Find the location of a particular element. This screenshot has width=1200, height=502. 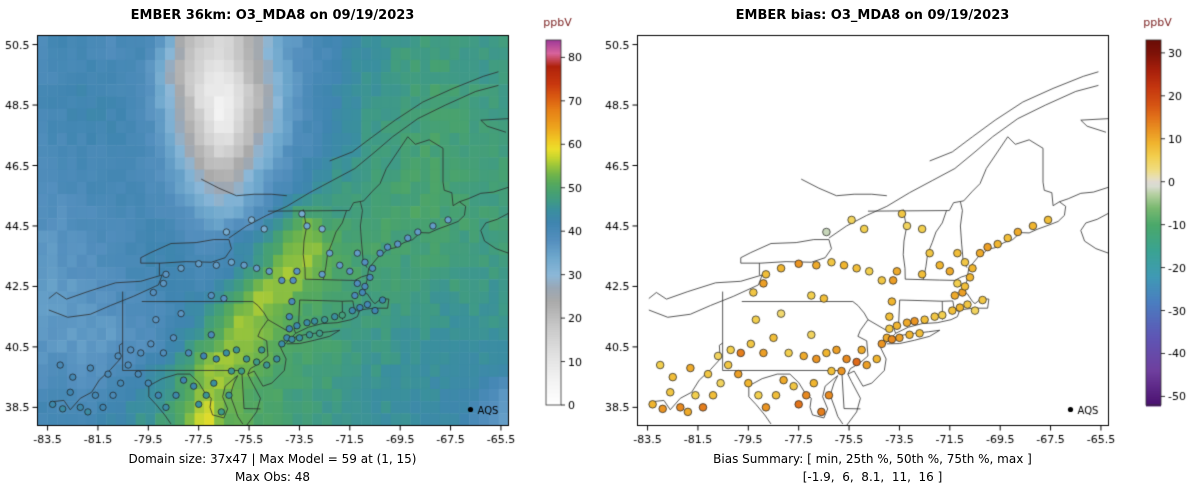

model-title: EMBER 36km: O3_MDA8 on 09/19/2023 is located at coordinates (272, 15).